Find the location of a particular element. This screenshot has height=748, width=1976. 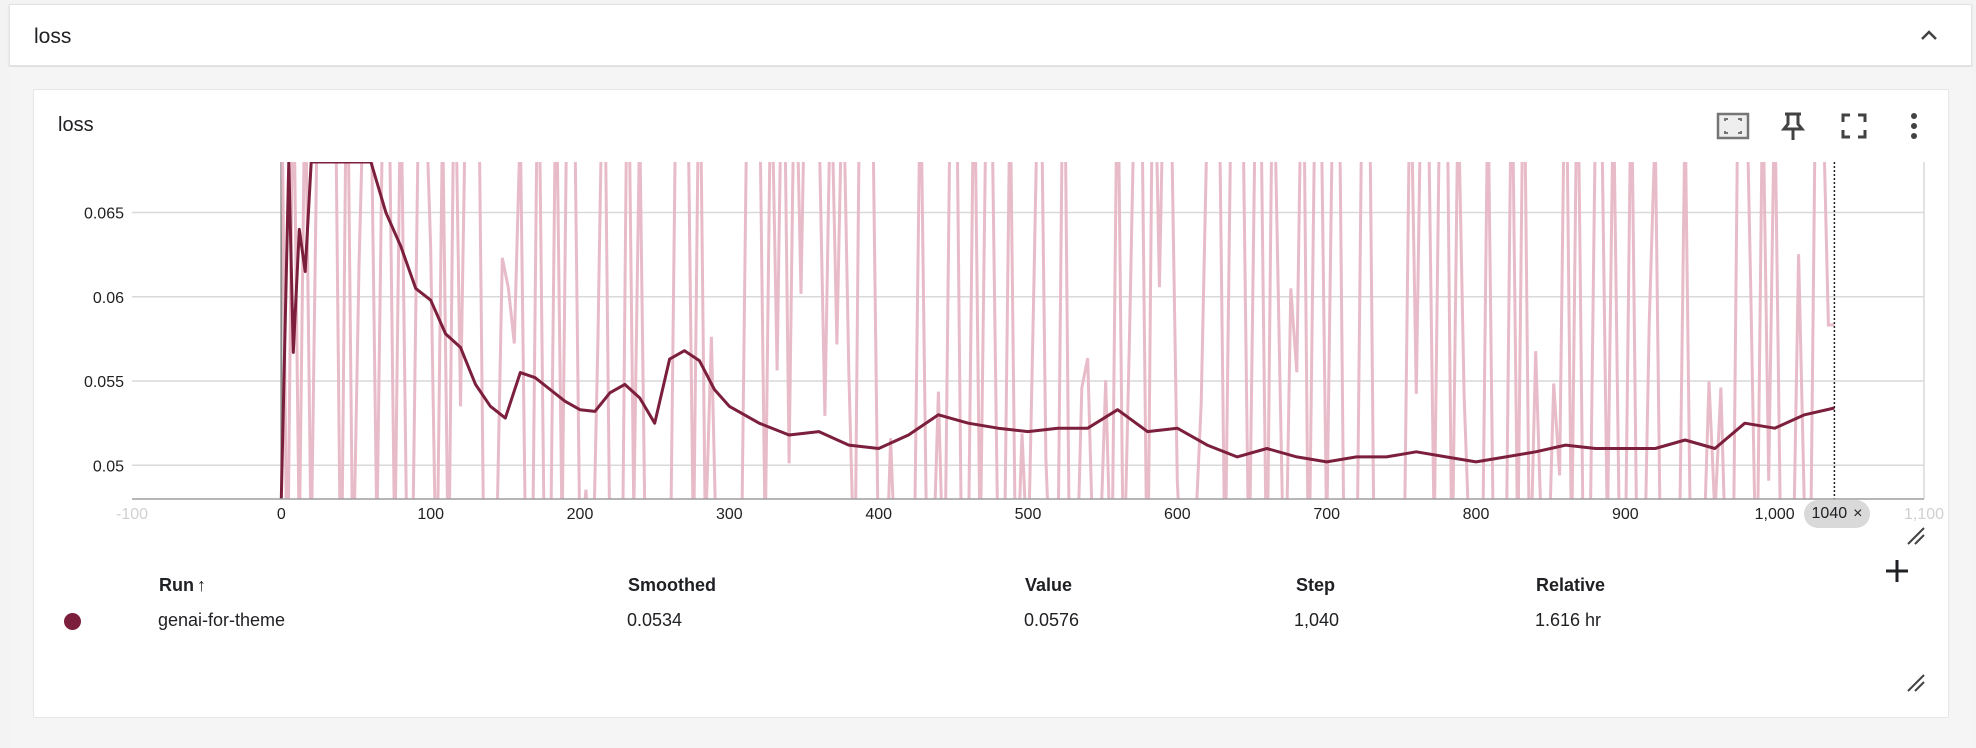

run-color-dot is located at coordinates (72, 621).